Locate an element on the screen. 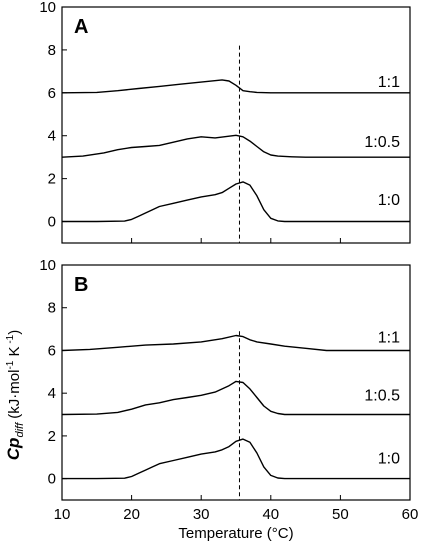 Image resolution: width=422 pixels, height=552 pixels. panel-letter: B is located at coordinates (81, 285).